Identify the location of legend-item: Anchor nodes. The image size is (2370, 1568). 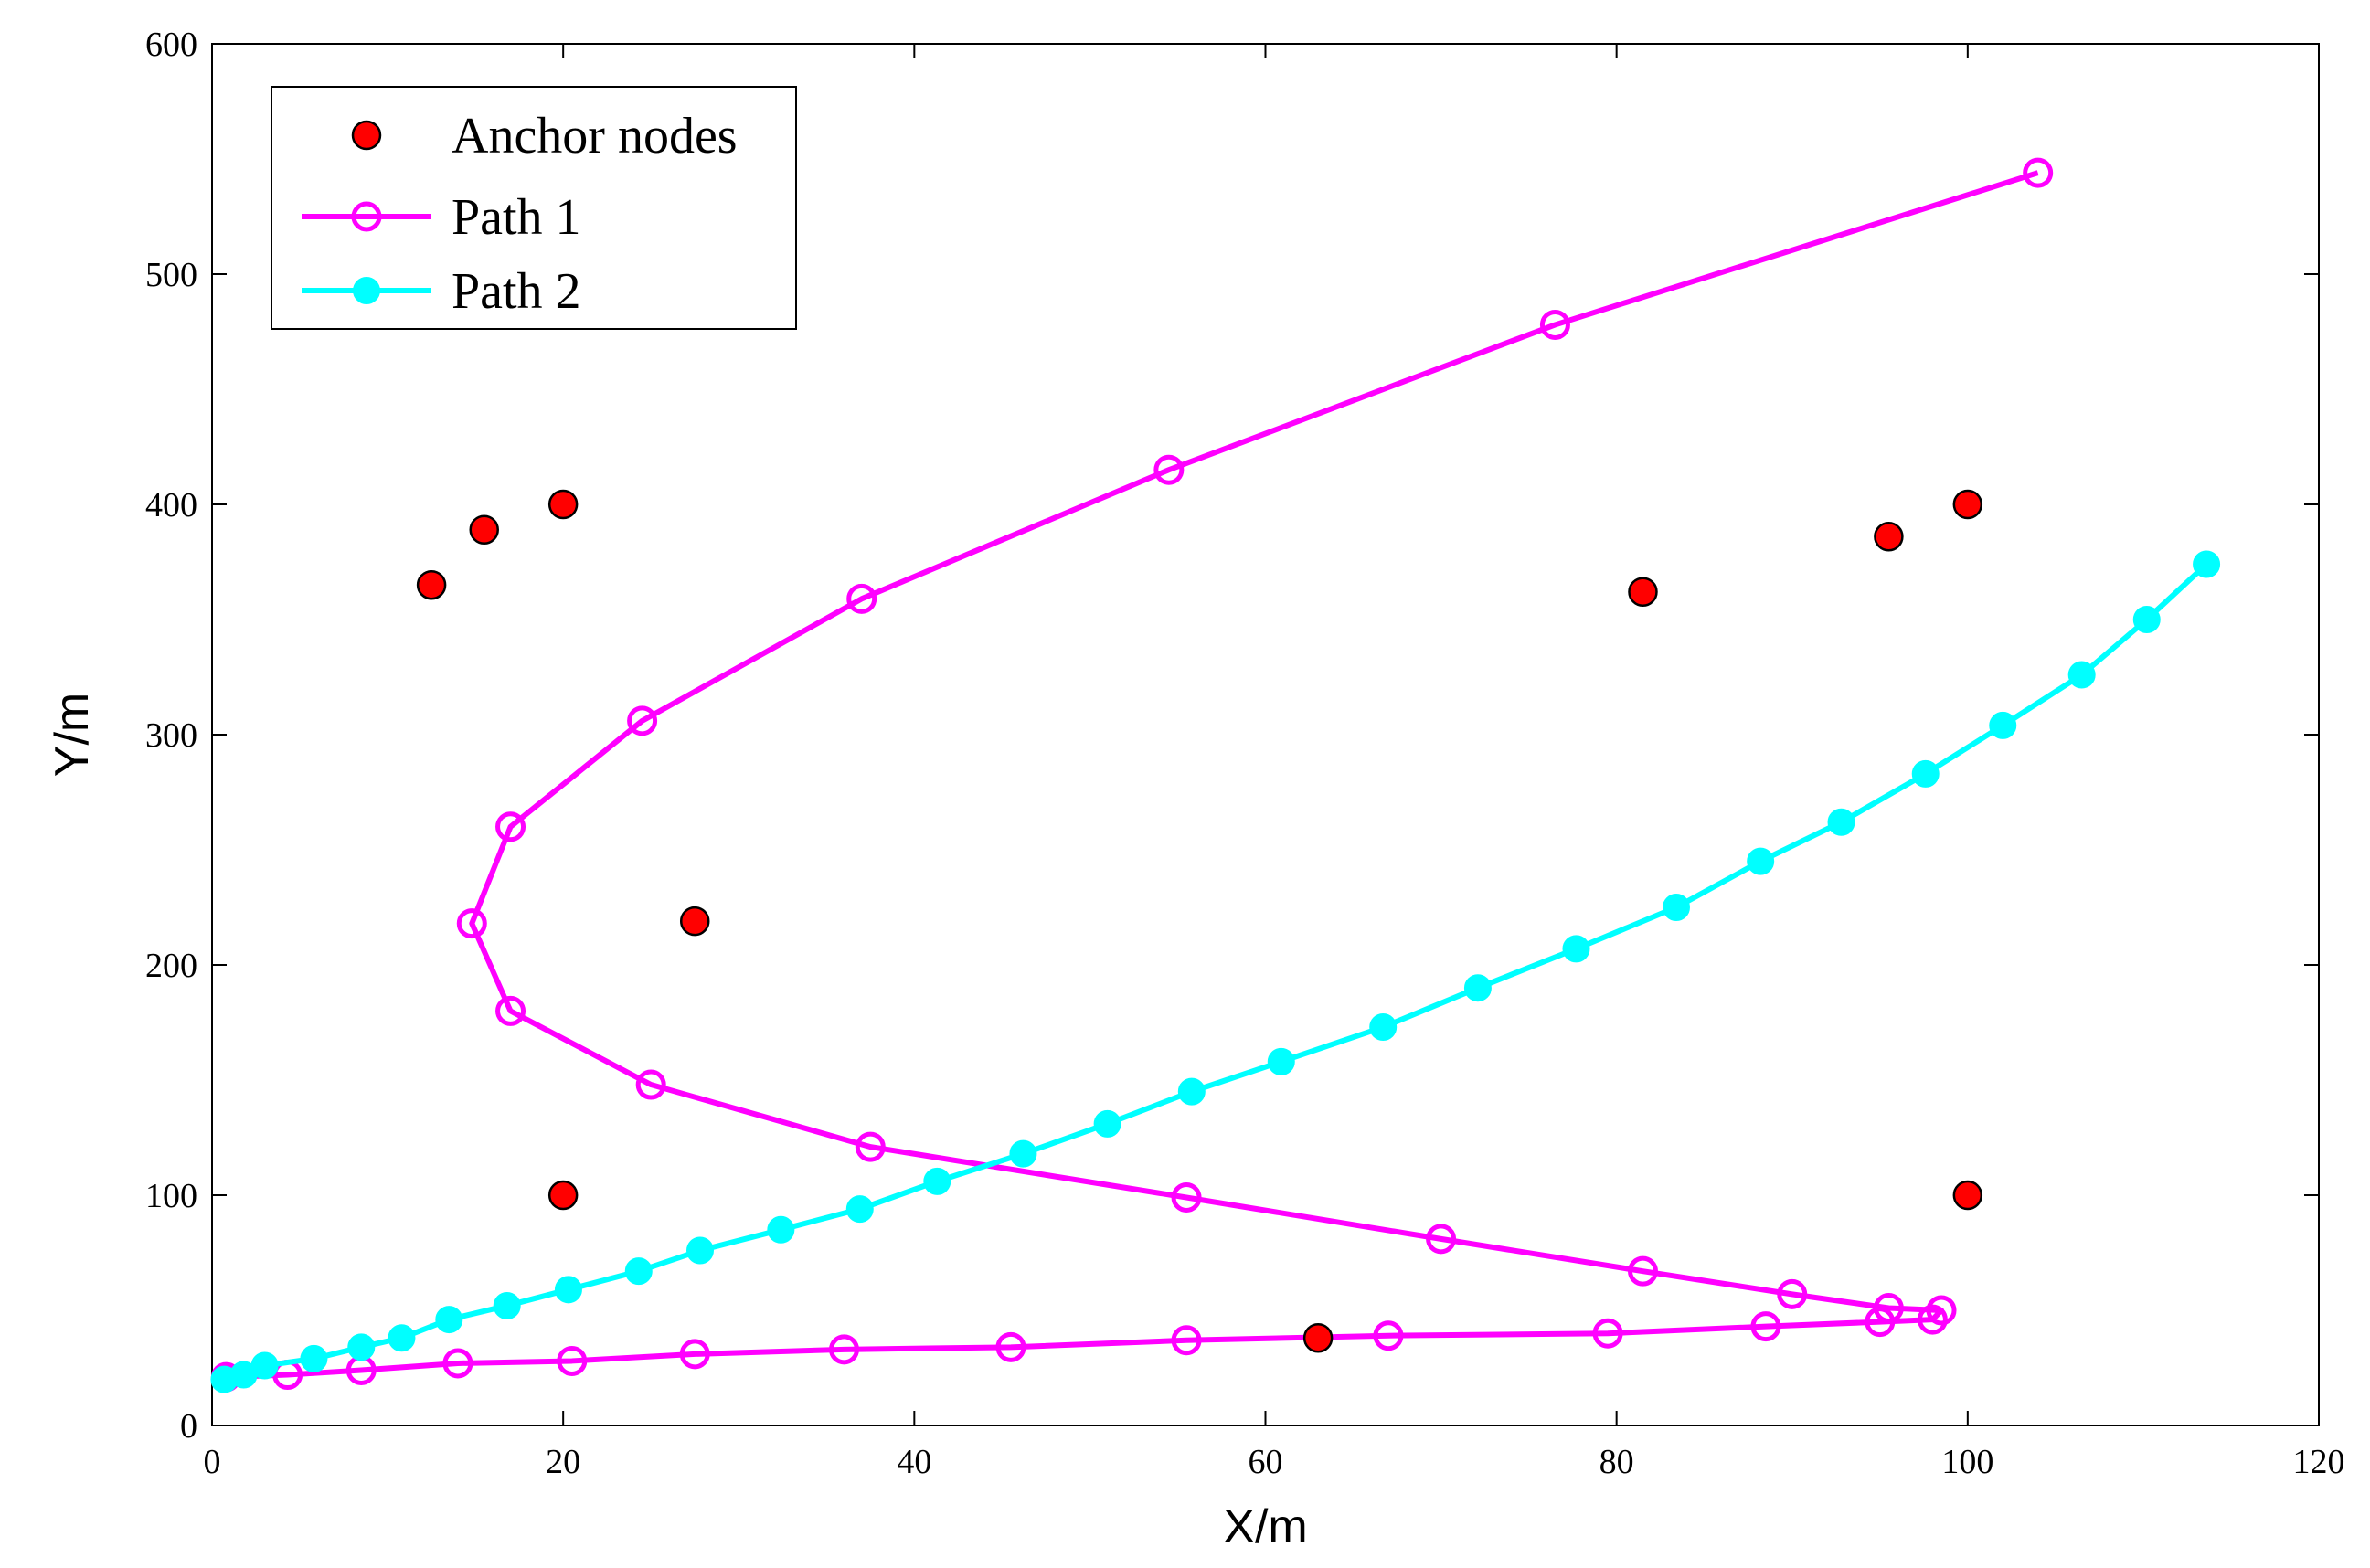
(544, 136).